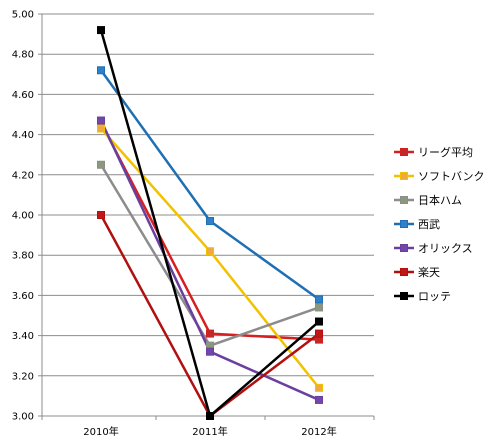 This screenshot has height=448, width=488. What do you see at coordinates (209, 431) in the screenshot?
I see `x-tick-label: 2011年` at bounding box center [209, 431].